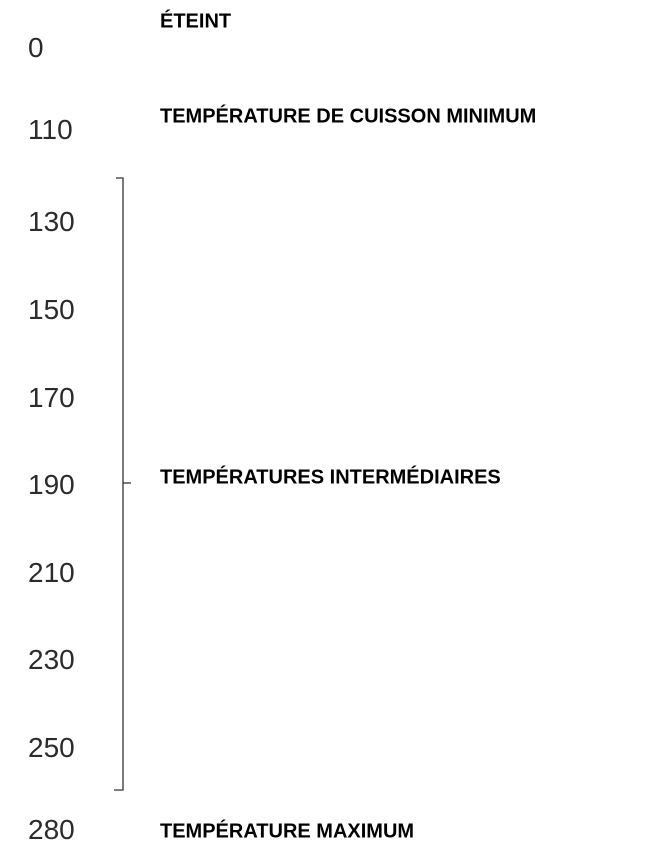  Describe the element at coordinates (51, 221) in the screenshot. I see `dial-setting: 130` at that location.